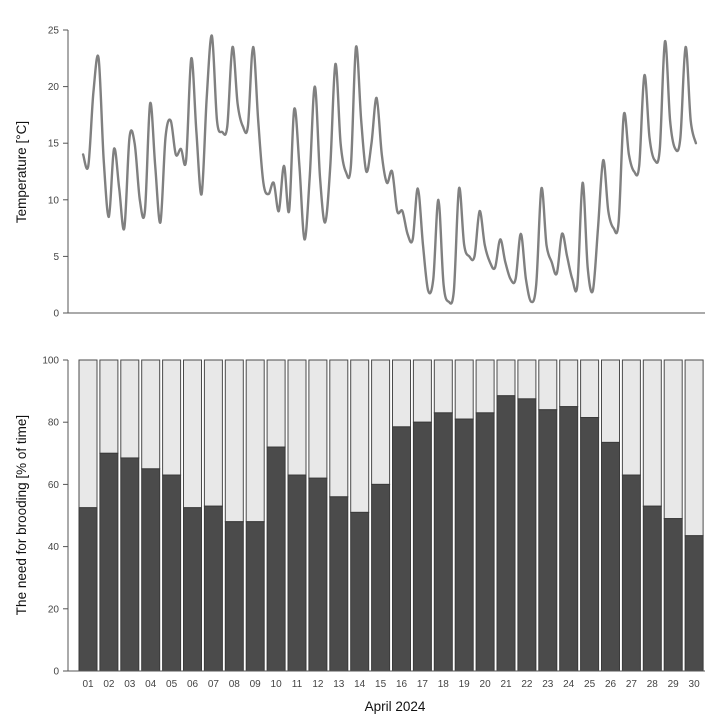 This screenshot has height=720, width=720. Describe the element at coordinates (58, 173) in the screenshot. I see `temperature-y-ticks: 0 5 10 15 20 25` at that location.